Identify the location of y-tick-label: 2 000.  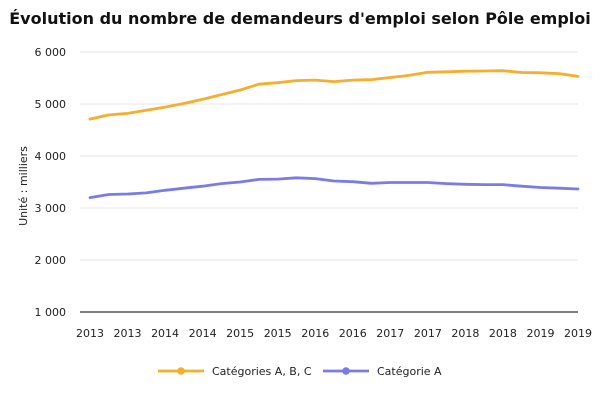
(51, 260).